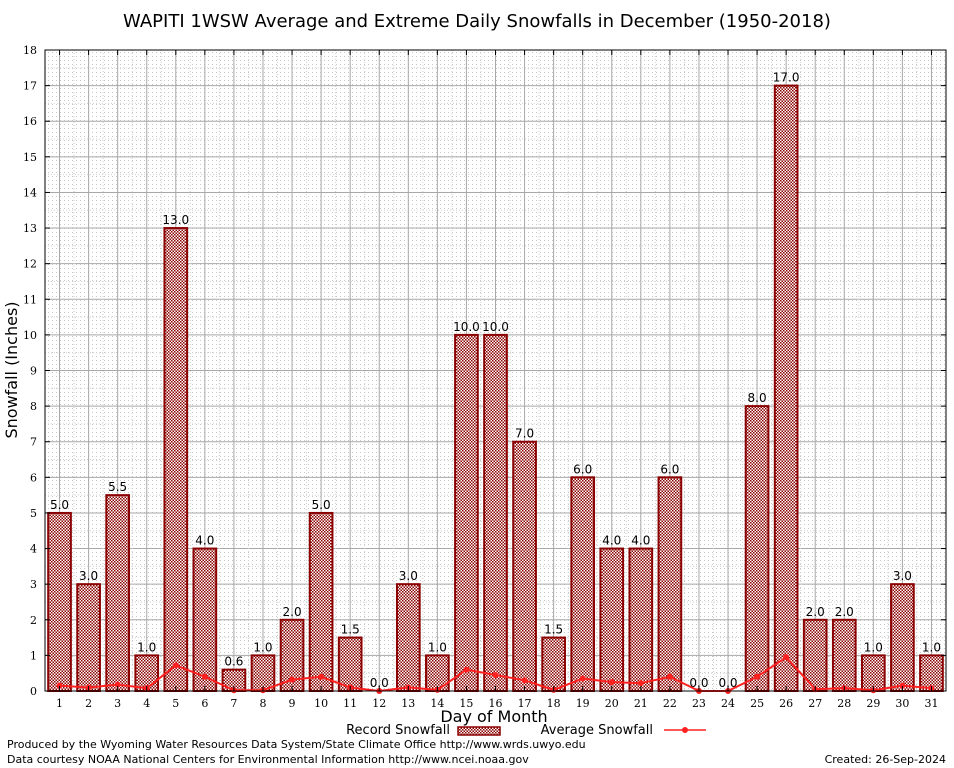 The image size is (954, 768). What do you see at coordinates (408, 576) in the screenshot?
I see `bar-value-label: 3.0` at bounding box center [408, 576].